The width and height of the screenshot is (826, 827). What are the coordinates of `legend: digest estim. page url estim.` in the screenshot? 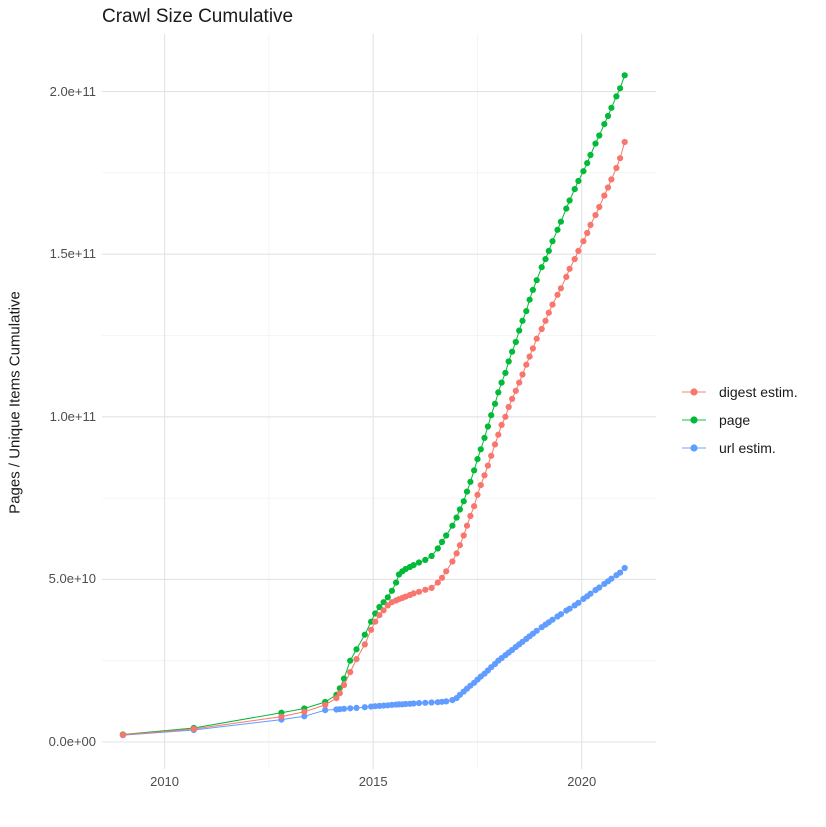 It's located at (739, 420).